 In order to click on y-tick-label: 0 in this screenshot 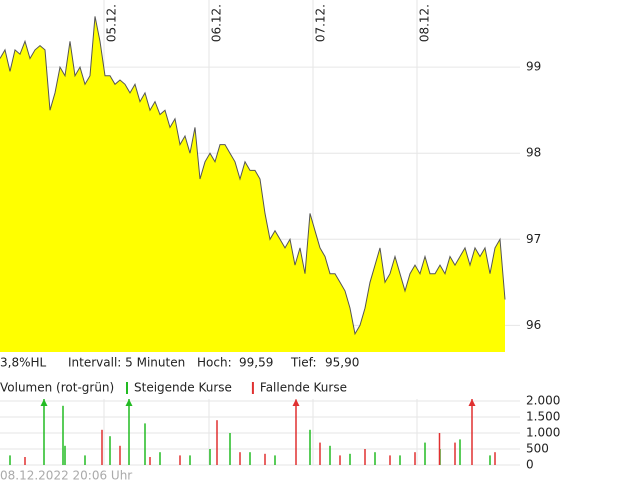, I will do `click(530, 465)`.